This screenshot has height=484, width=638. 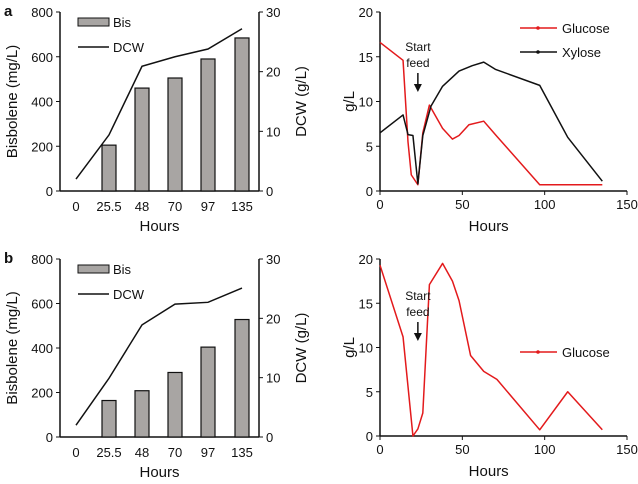 What do you see at coordinates (491, 123) in the screenshot?
I see `line-xylose` at bounding box center [491, 123].